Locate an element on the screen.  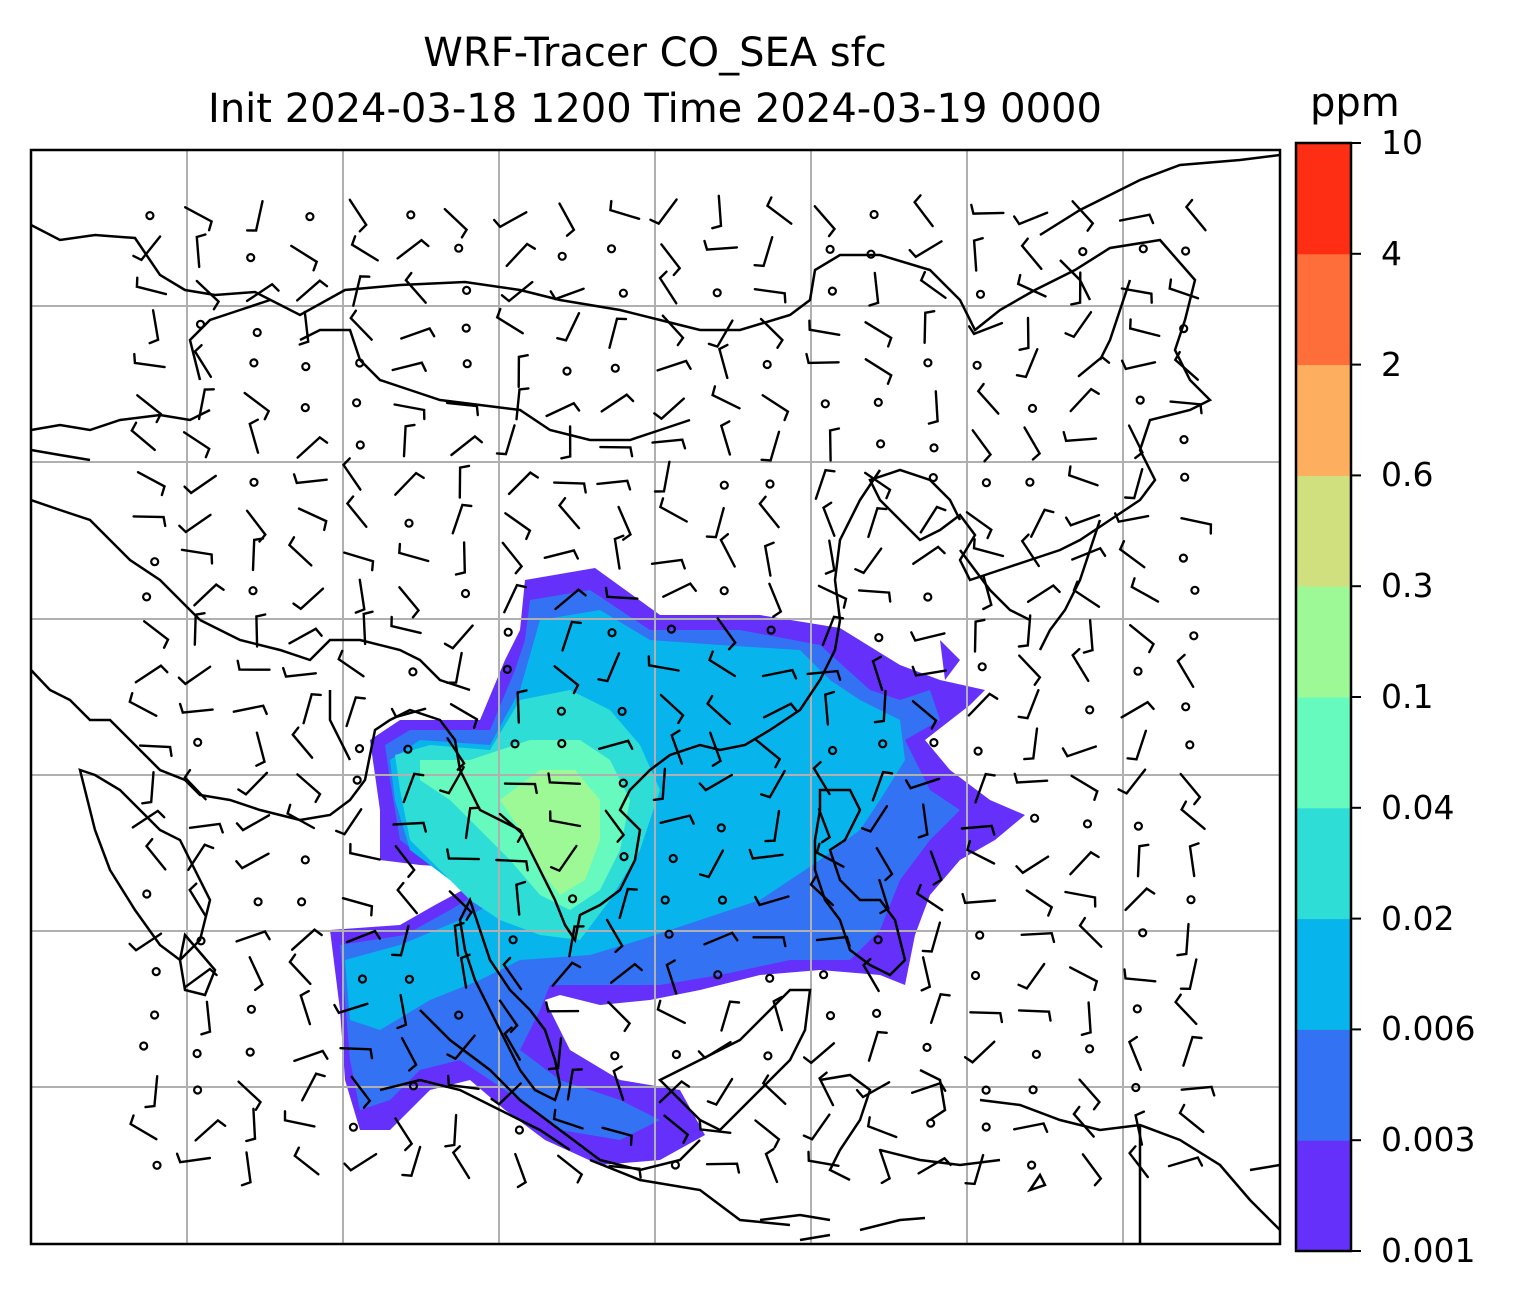
plume-level-0-east is located at coordinates (950, 660).